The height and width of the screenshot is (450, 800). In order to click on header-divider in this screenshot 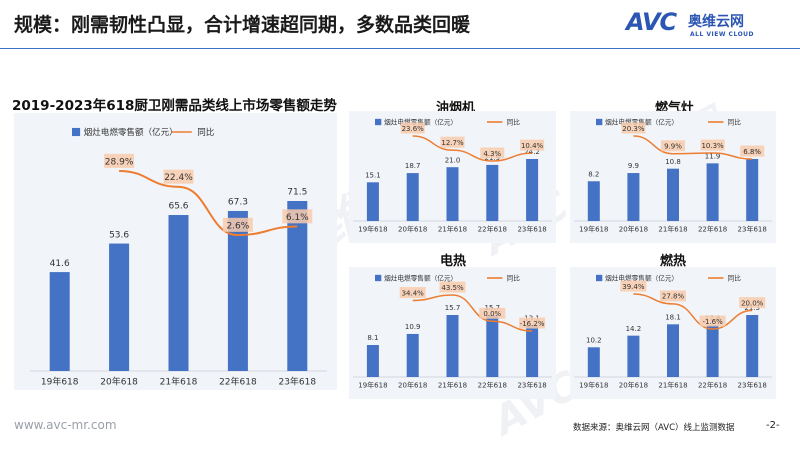, I will do `click(400, 48)`.